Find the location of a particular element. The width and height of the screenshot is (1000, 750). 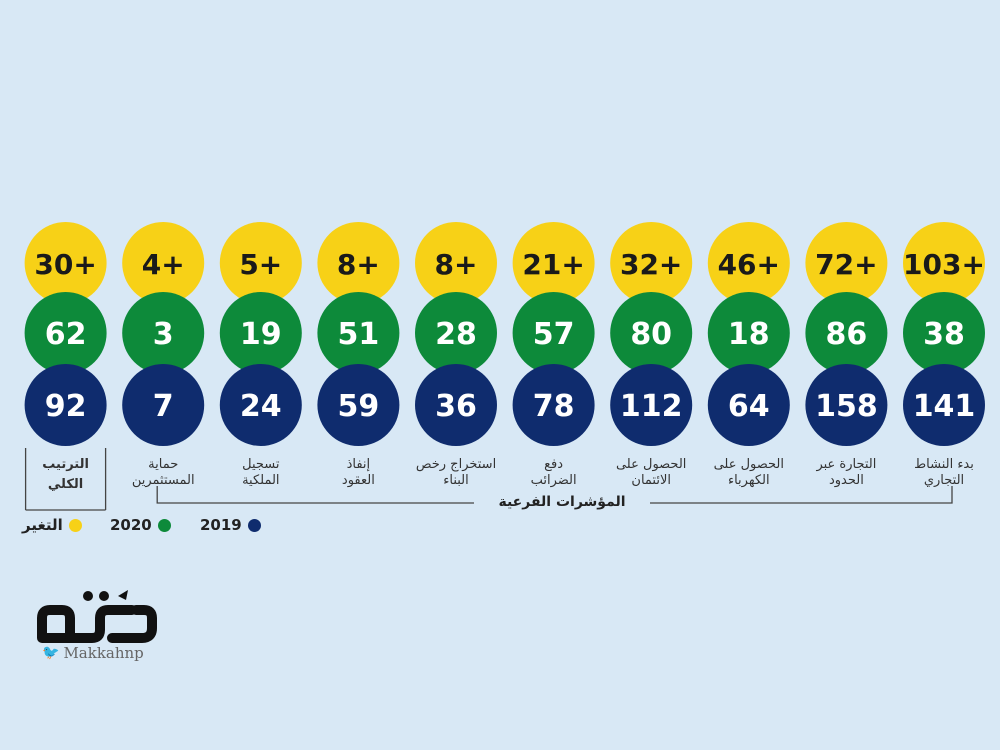

value-change-8: 4+ is located at coordinates (163, 264).